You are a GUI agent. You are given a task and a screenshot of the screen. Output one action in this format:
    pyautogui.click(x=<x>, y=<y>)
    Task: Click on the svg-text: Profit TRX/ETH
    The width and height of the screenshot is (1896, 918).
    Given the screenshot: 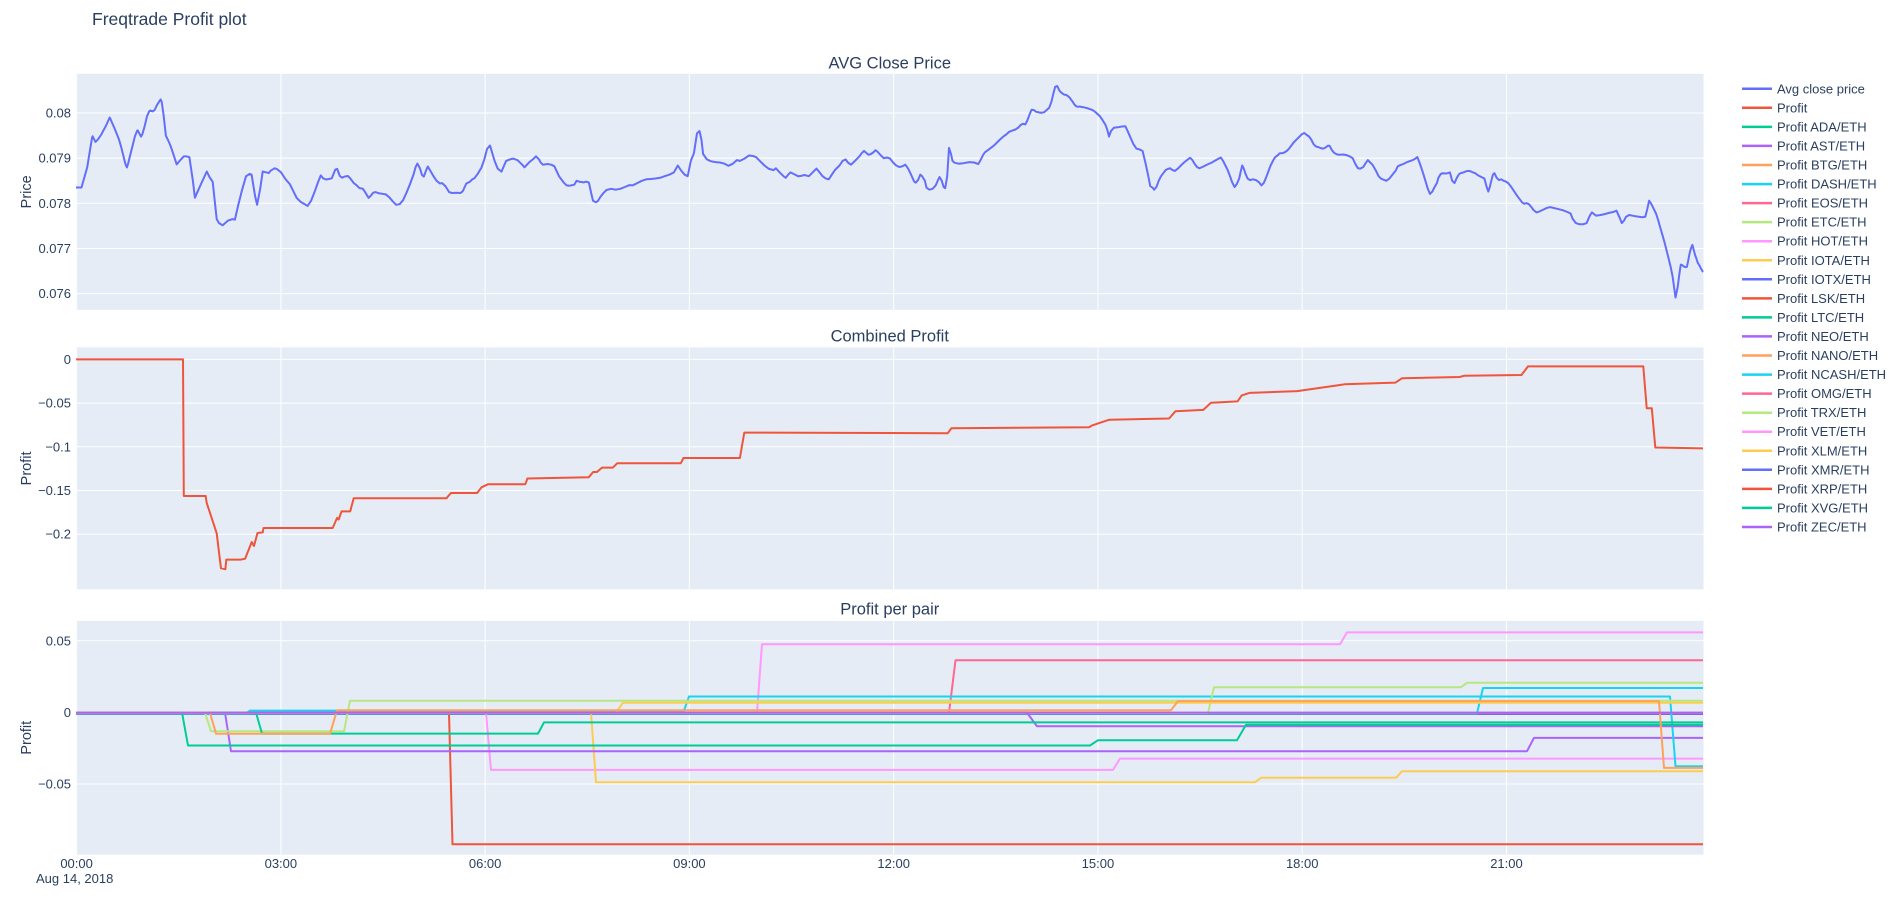 What is the action you would take?
    pyautogui.click(x=1821, y=412)
    